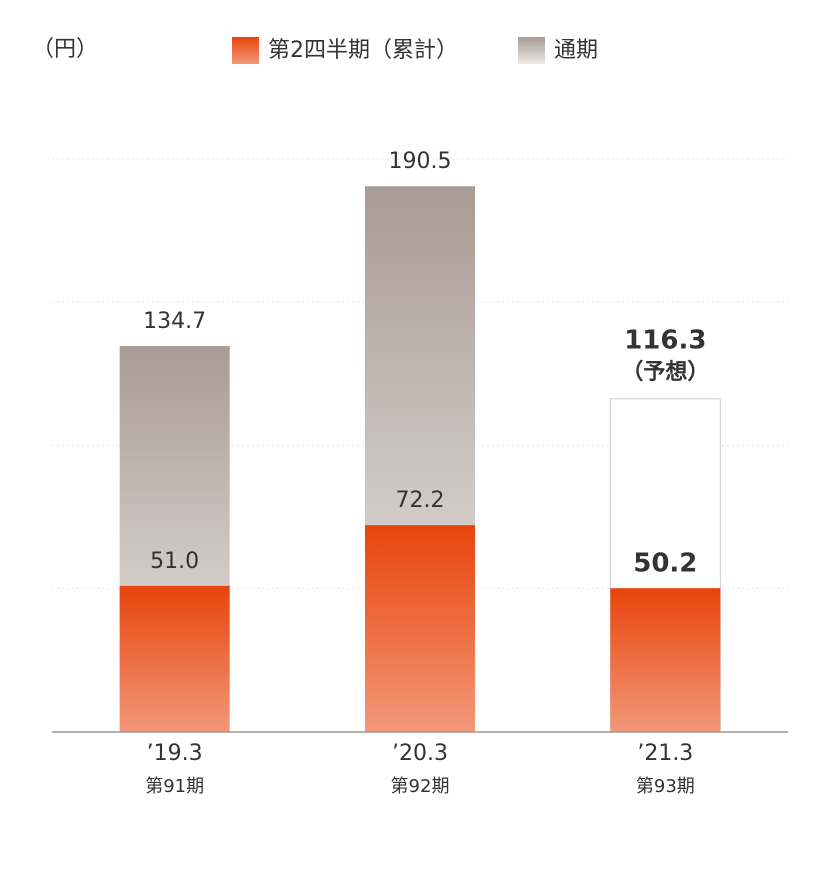  Describe the element at coordinates (420, 500) in the screenshot. I see `value-label: 72.2` at that location.